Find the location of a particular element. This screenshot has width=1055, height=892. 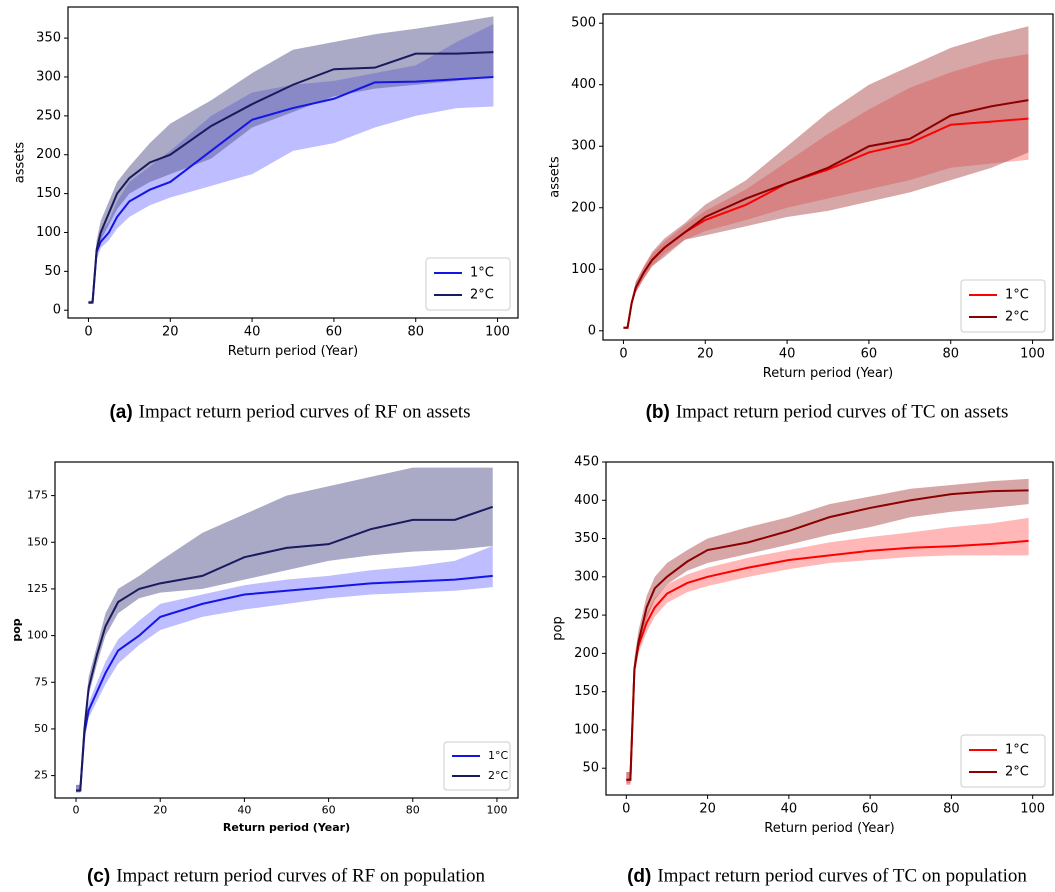

caption-label: (d) is located at coordinates (639, 876).